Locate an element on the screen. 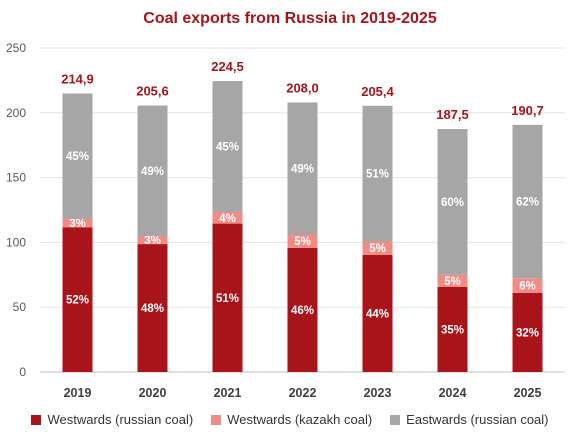 Image resolution: width=580 pixels, height=443 pixels. x-tick-label-2019: 2019 is located at coordinates (78, 393).